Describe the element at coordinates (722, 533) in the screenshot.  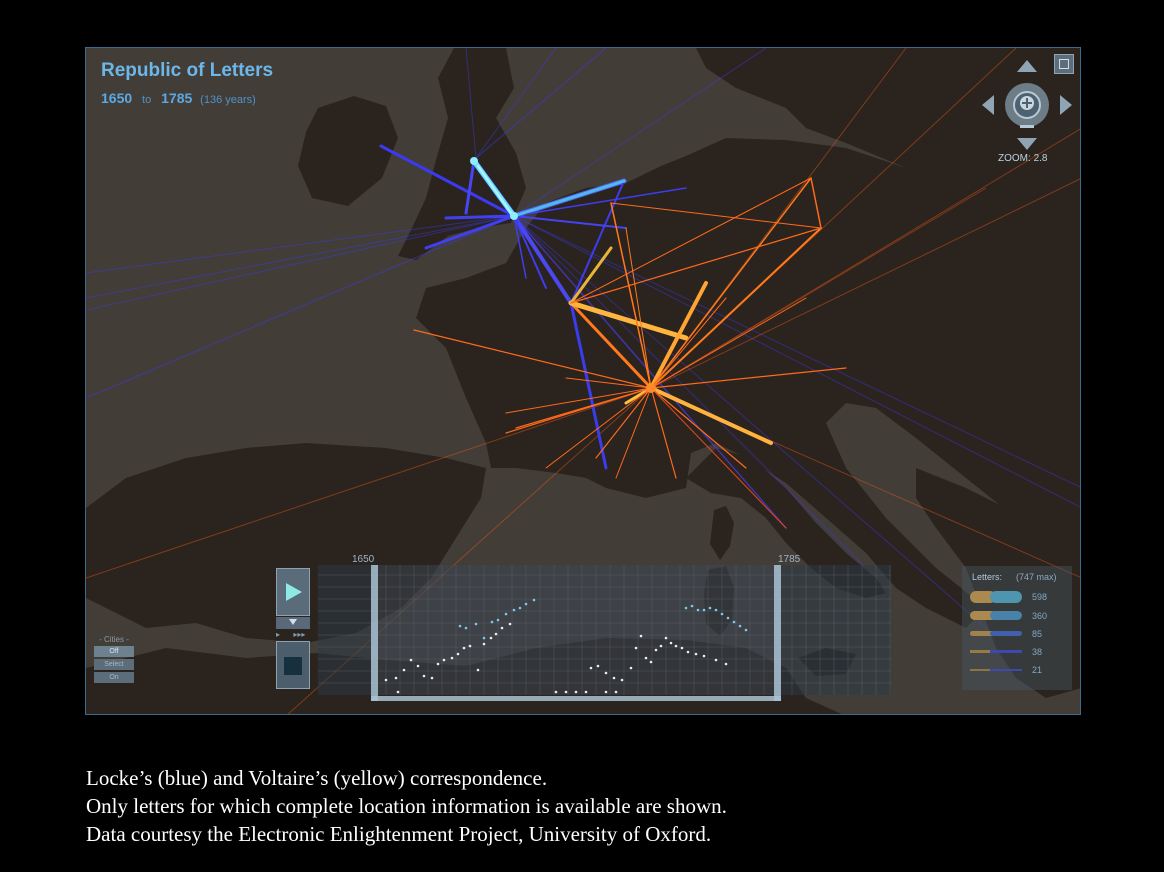
I see `land-corsica` at that location.